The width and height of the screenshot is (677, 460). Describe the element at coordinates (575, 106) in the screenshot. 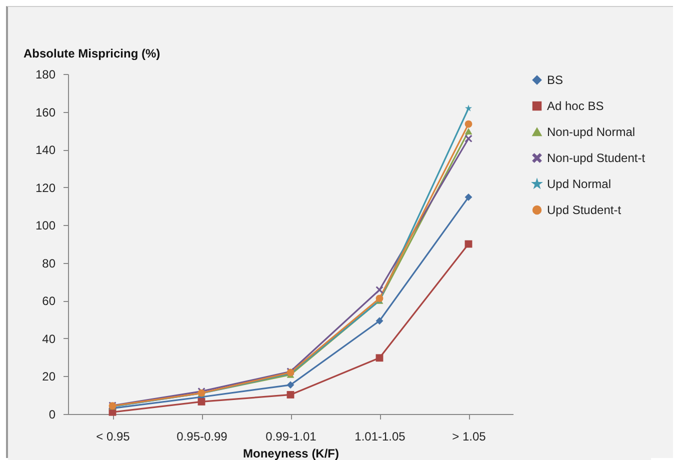

I see `legend-label: Ad hoc BS` at that location.